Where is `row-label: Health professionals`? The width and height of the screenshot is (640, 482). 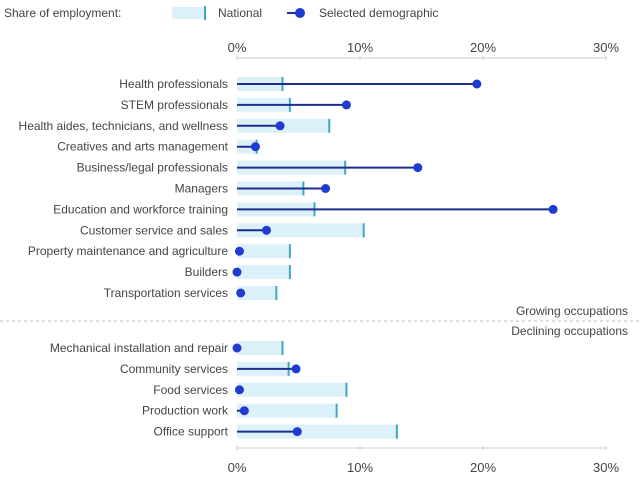
row-label: Health professionals is located at coordinates (173, 84).